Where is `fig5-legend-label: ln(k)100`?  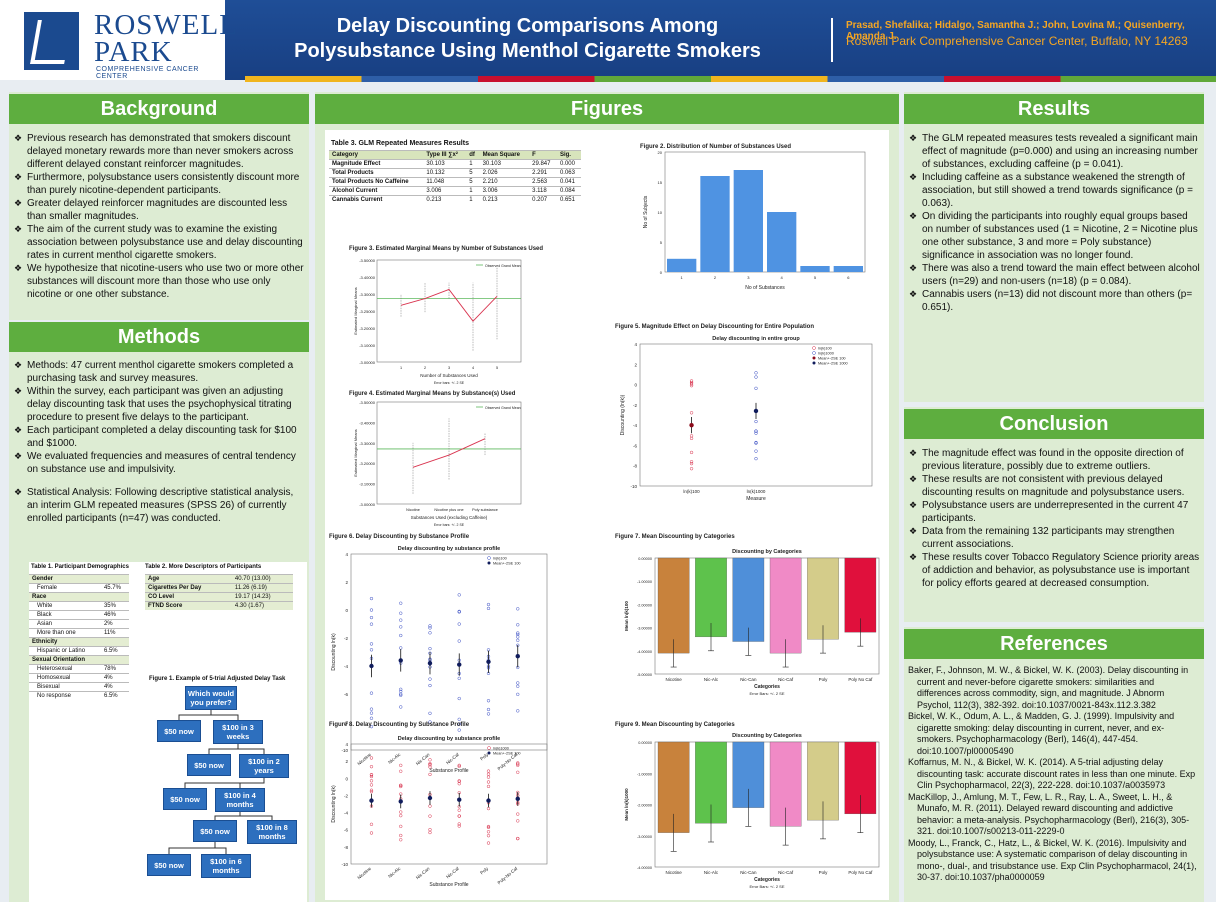
fig5-legend-label: ln(k)100 is located at coordinates (825, 349).